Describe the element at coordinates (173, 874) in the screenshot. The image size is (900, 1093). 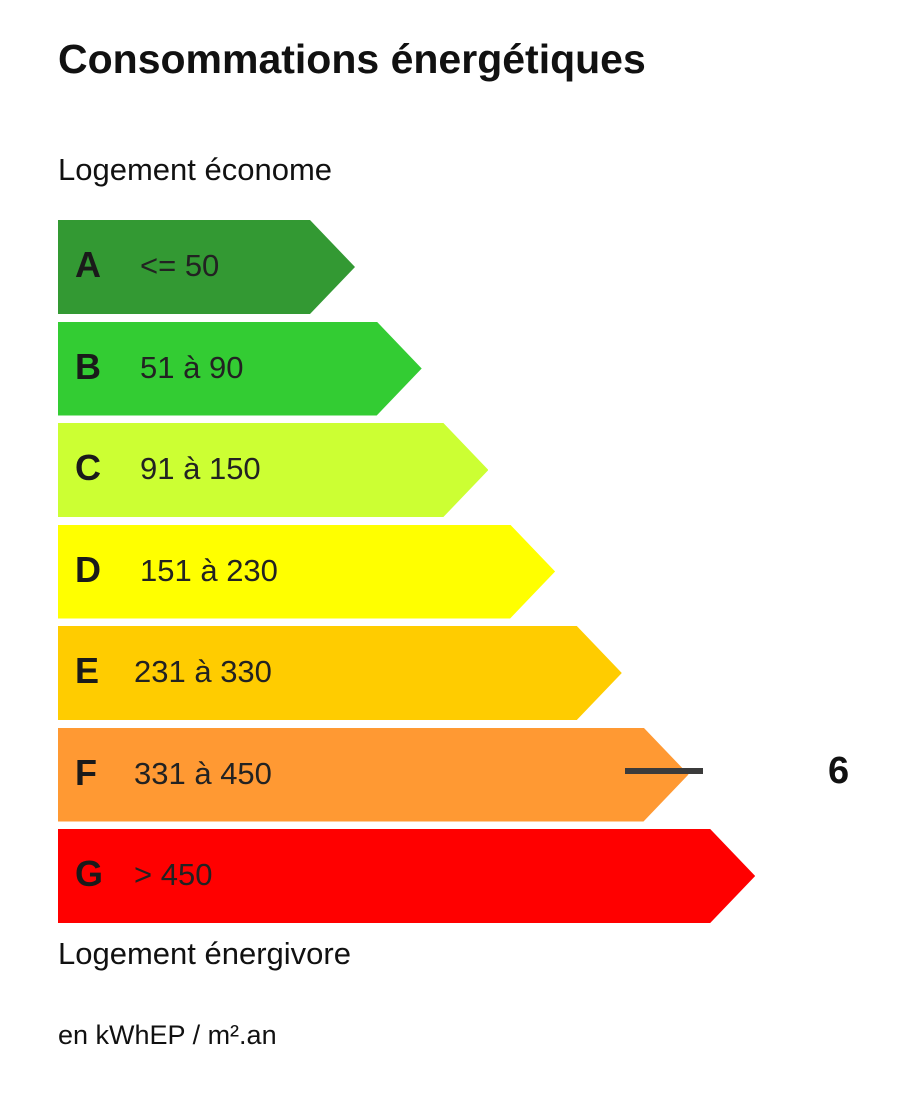
I see `bar-range: > 450` at that location.